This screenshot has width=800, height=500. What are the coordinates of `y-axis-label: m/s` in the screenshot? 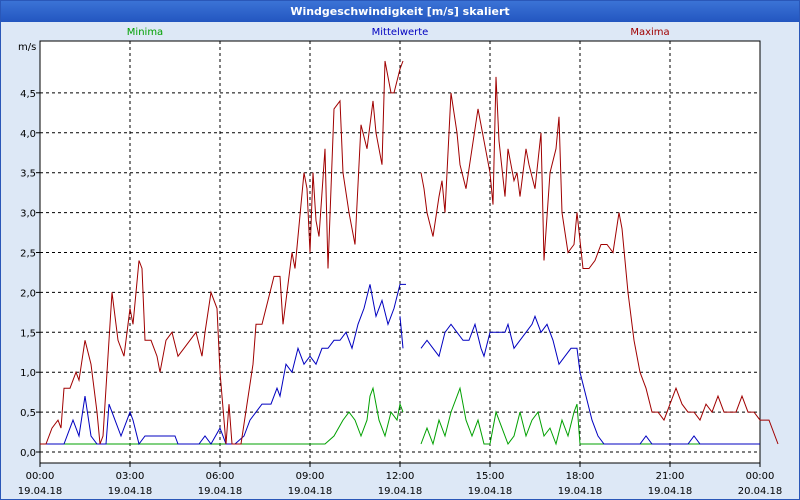 It's located at (27, 47).